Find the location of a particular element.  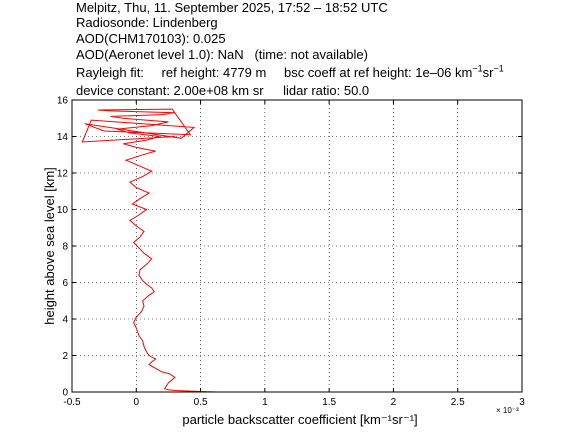

bsc-unit-exp1: −1 is located at coordinates (477, 68).